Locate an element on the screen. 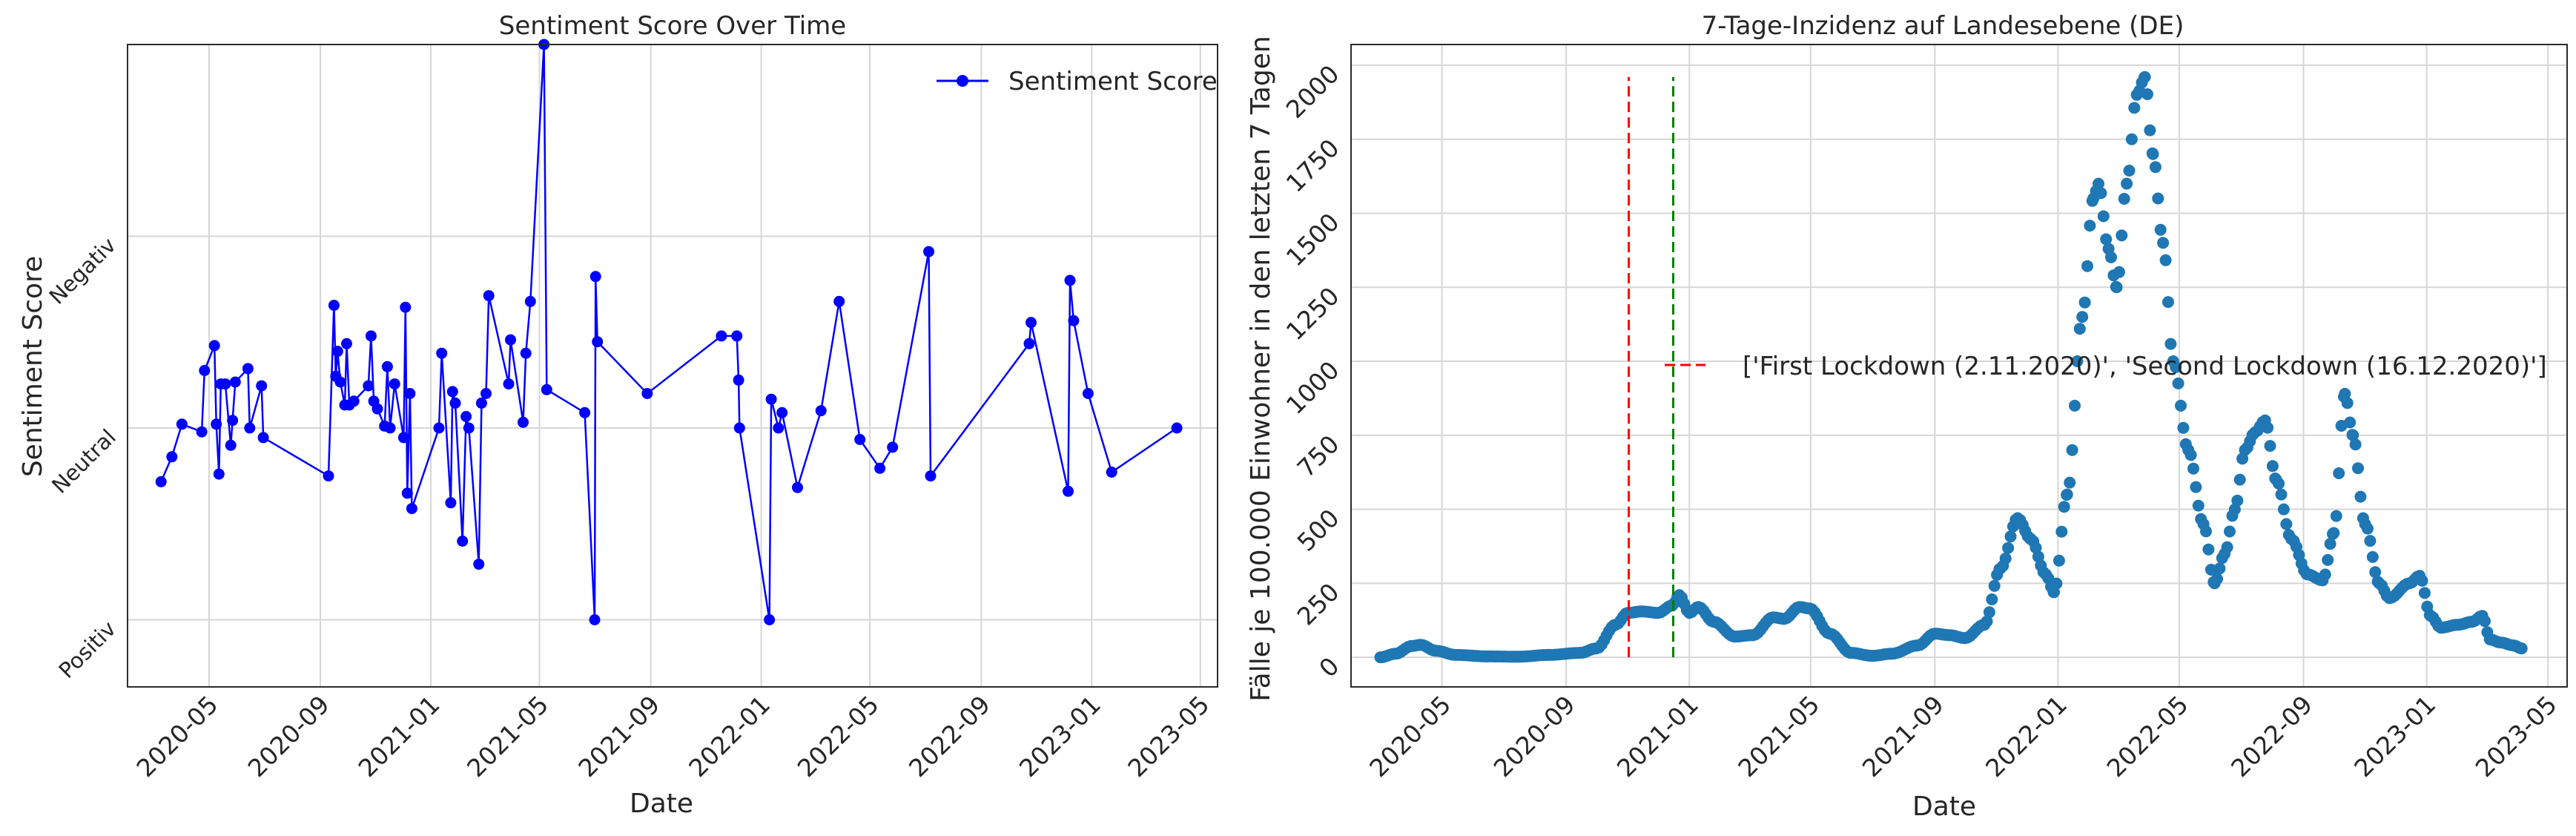  incidence-y-tick-label: 1750 is located at coordinates (1313, 166).